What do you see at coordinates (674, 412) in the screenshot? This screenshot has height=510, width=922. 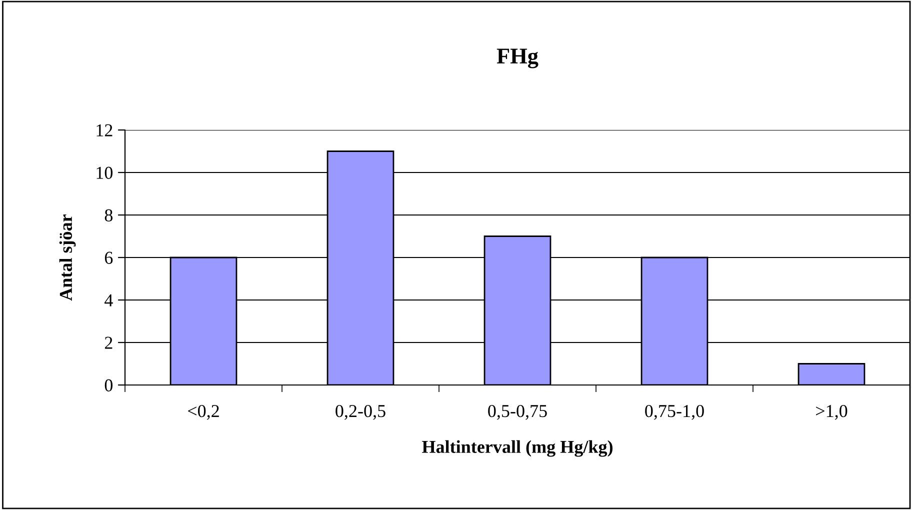 I see `x-tick-label: 0,75-1,0` at bounding box center [674, 412].